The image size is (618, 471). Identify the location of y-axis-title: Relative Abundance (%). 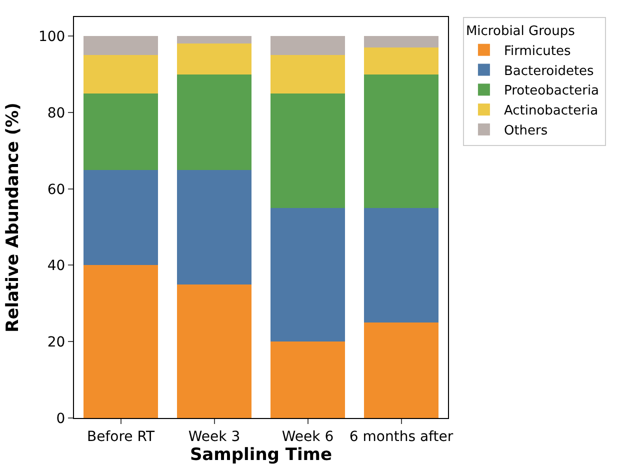
(13, 217).